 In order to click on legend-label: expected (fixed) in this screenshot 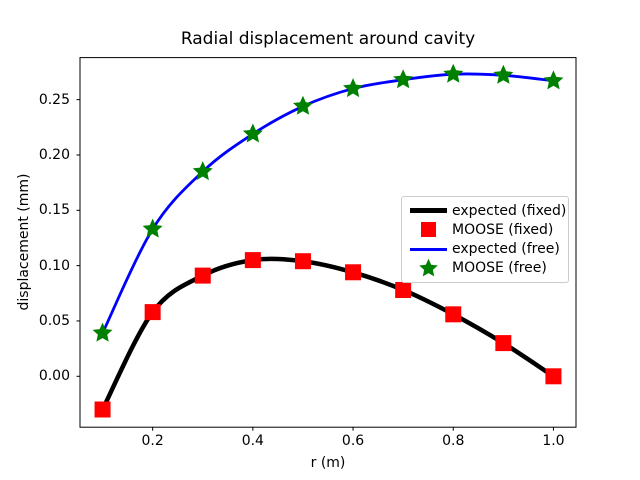, I will do `click(509, 210)`.